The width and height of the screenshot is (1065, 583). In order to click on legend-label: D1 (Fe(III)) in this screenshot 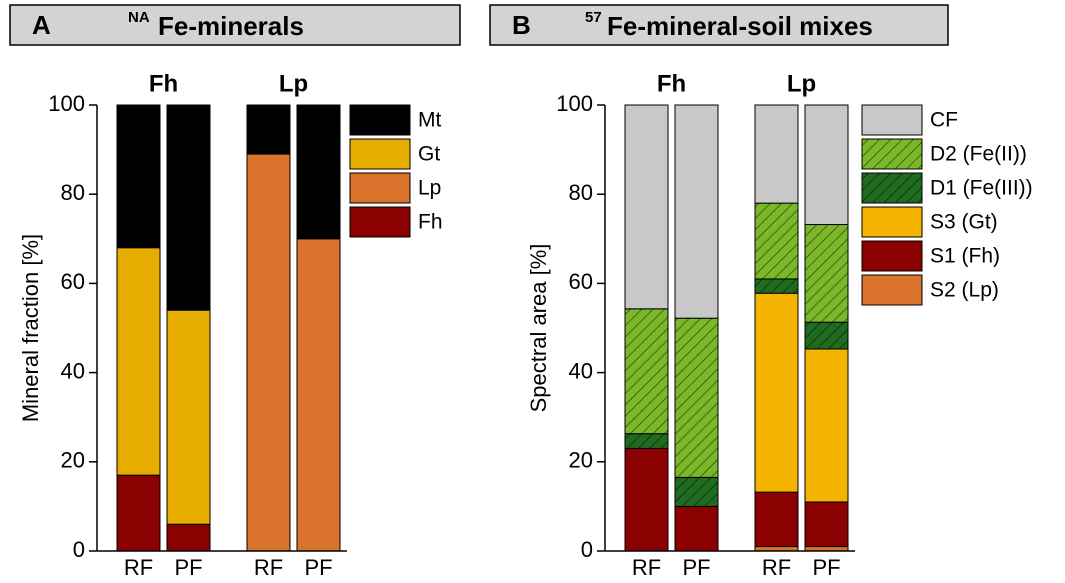, I will do `click(981, 188)`.